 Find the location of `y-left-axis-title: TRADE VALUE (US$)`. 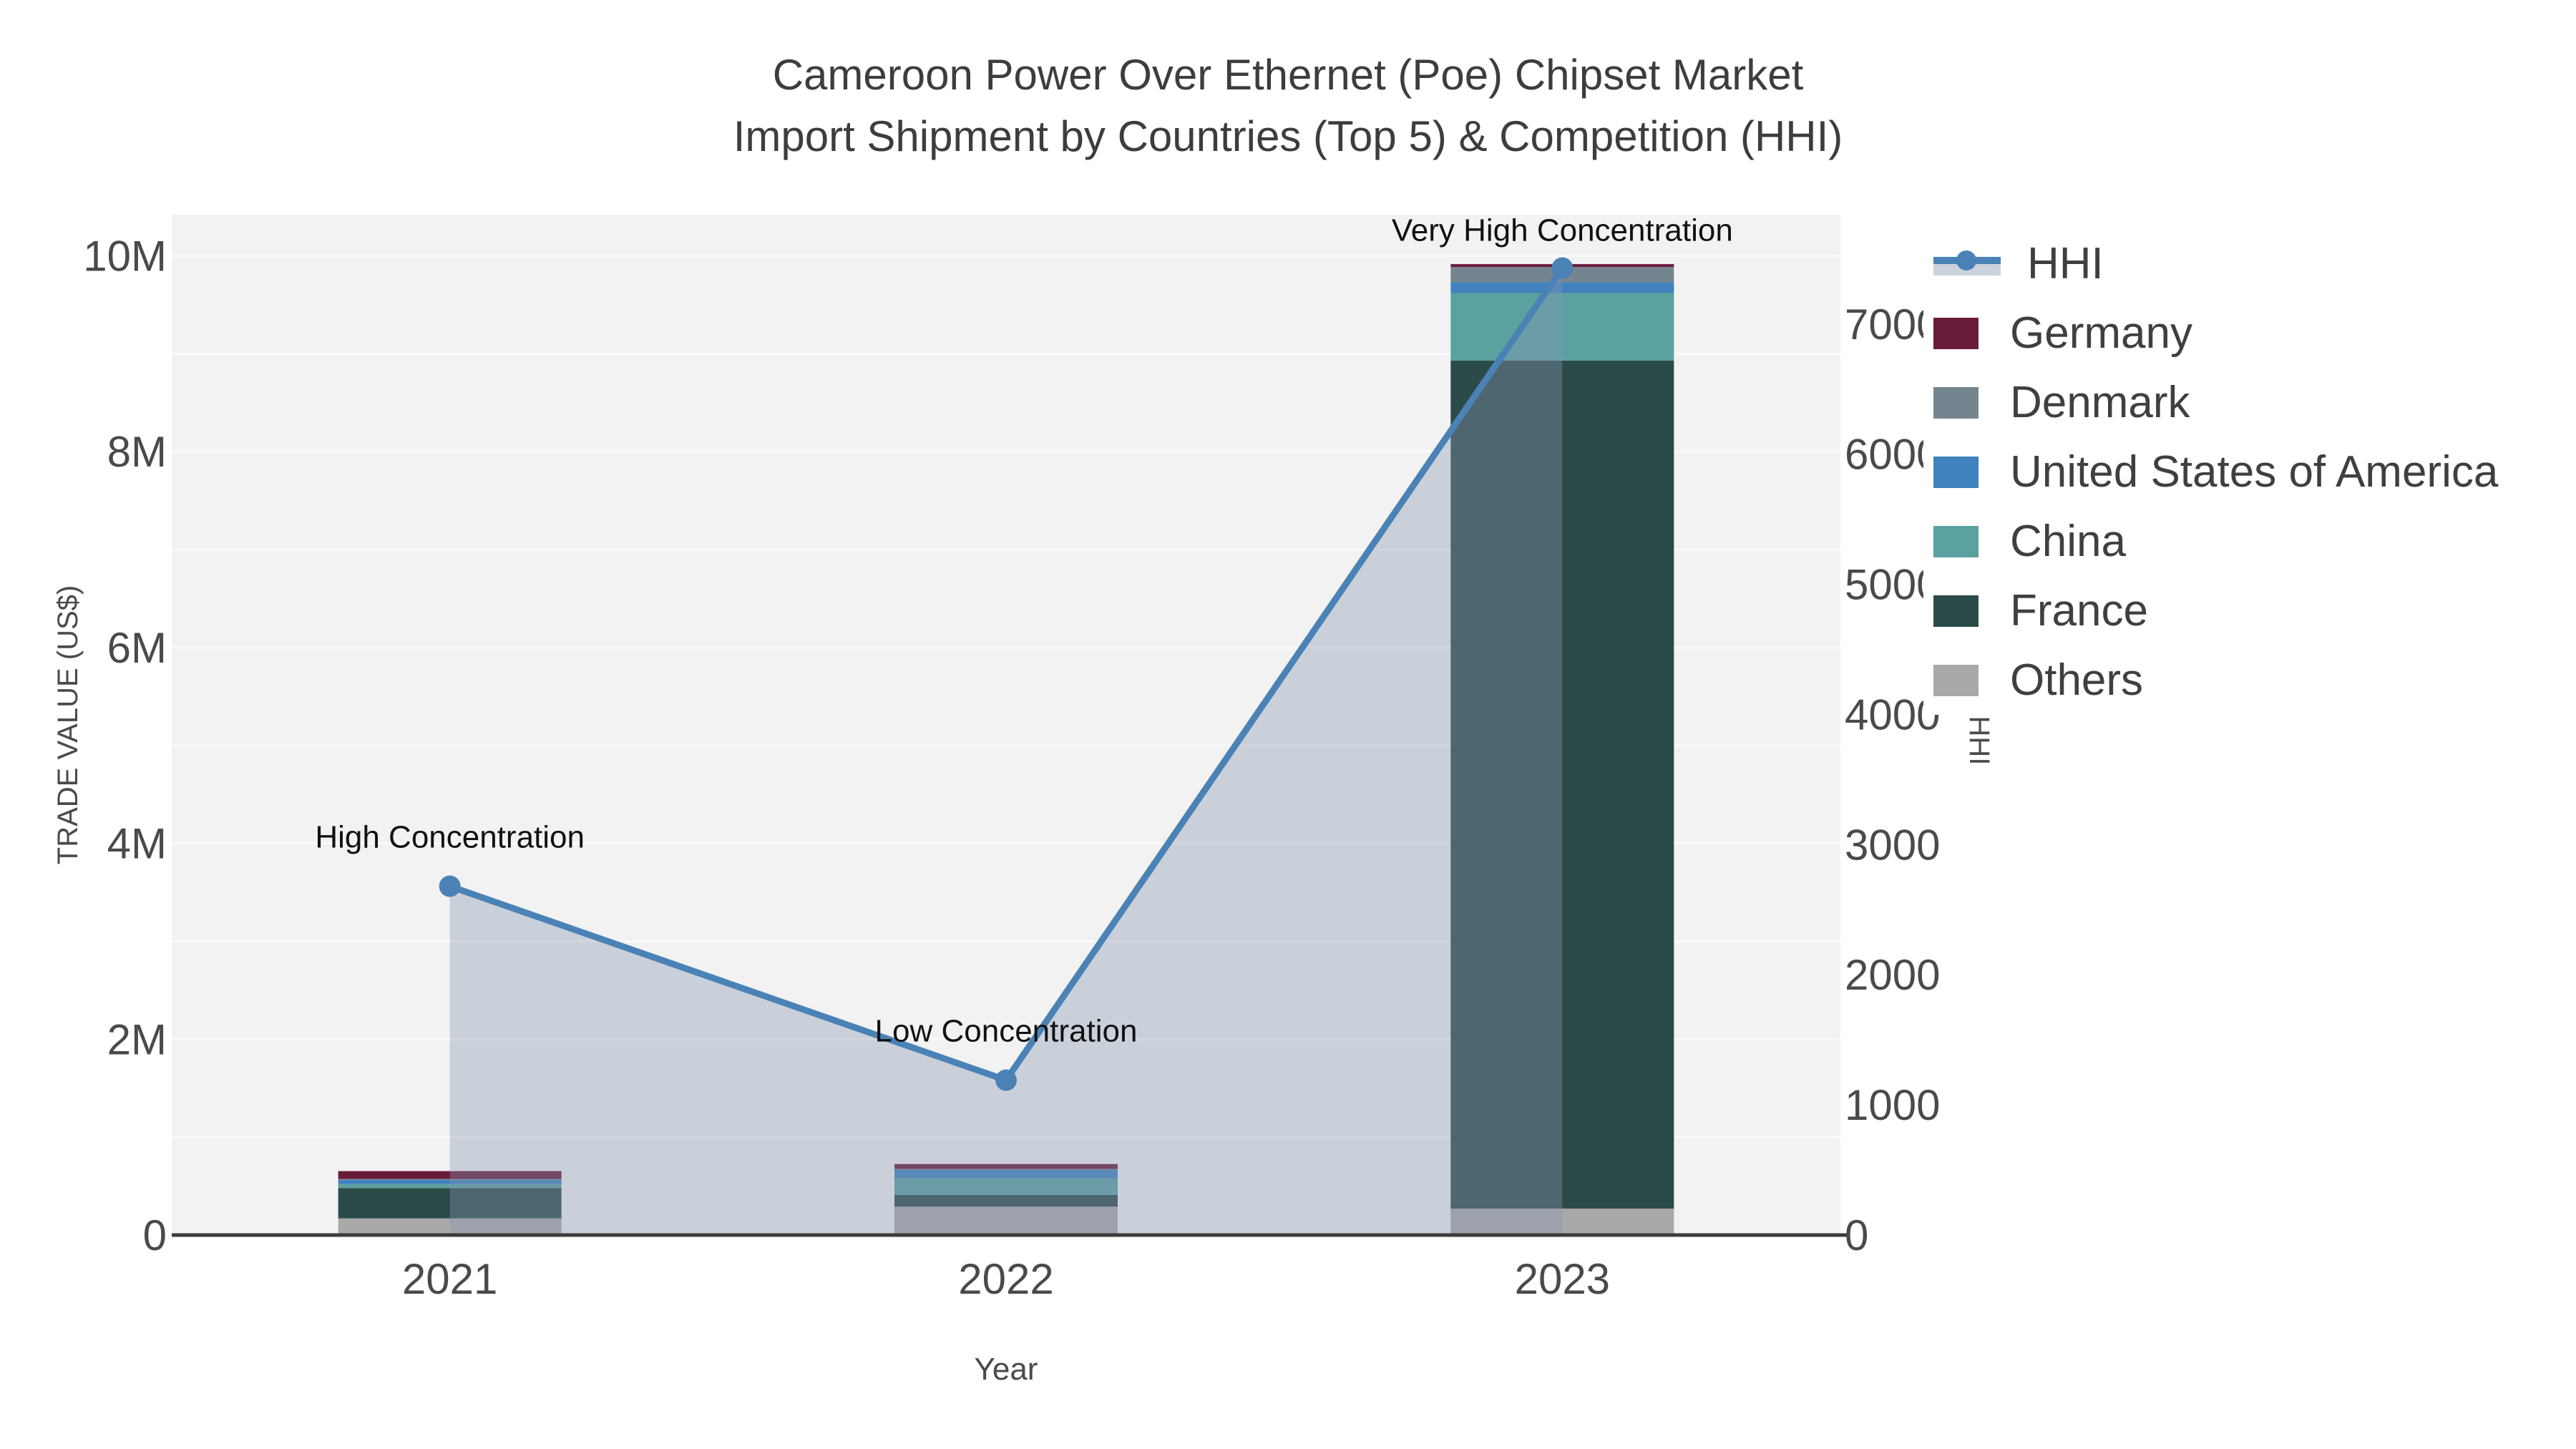

y-left-axis-title: TRADE VALUE (US$) is located at coordinates (68, 724).